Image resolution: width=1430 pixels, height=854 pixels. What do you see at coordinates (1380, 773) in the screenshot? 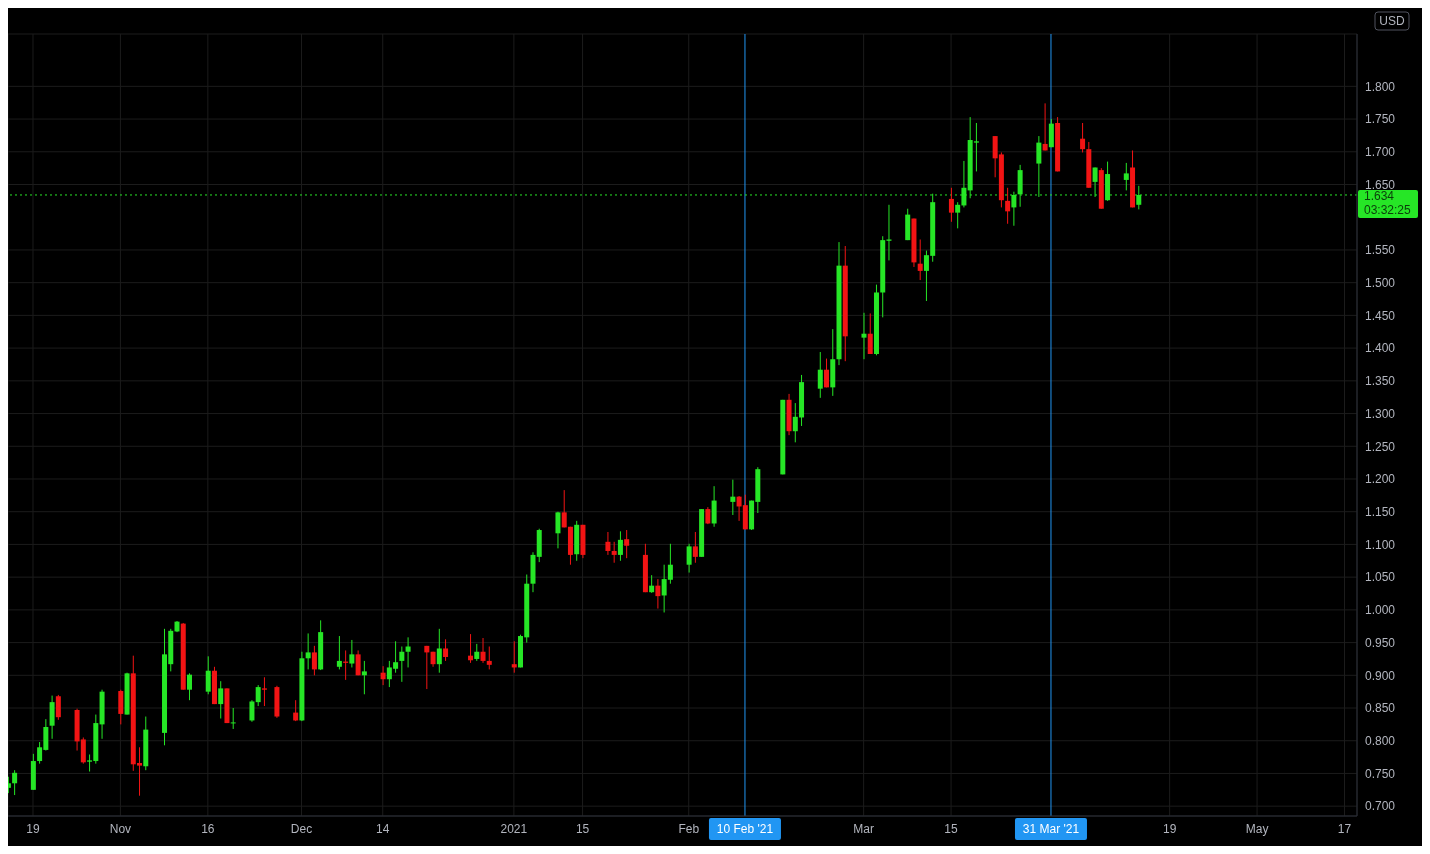
I see `y-tick-label: 0.750` at bounding box center [1380, 773].